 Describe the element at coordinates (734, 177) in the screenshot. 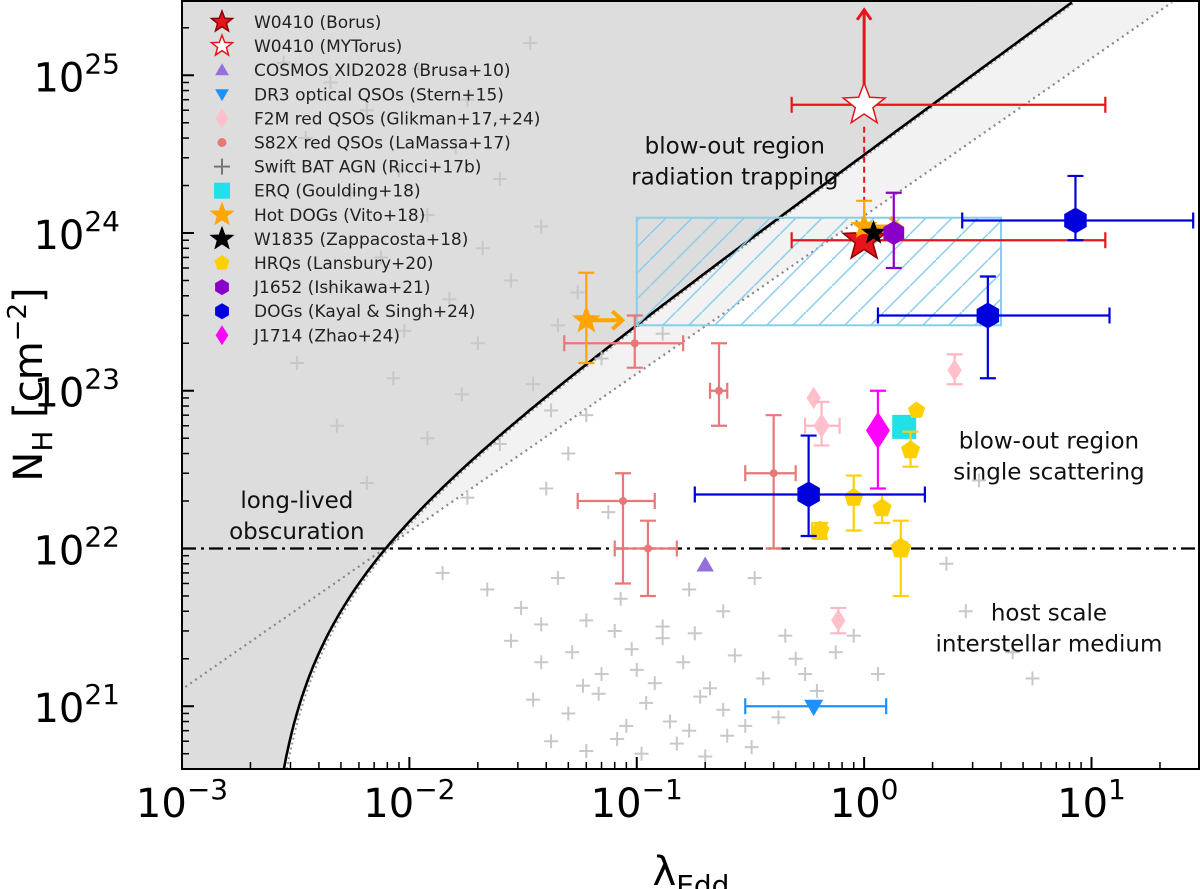

I see `annot-blowout-trapping-line-1: radiation trapping` at that location.